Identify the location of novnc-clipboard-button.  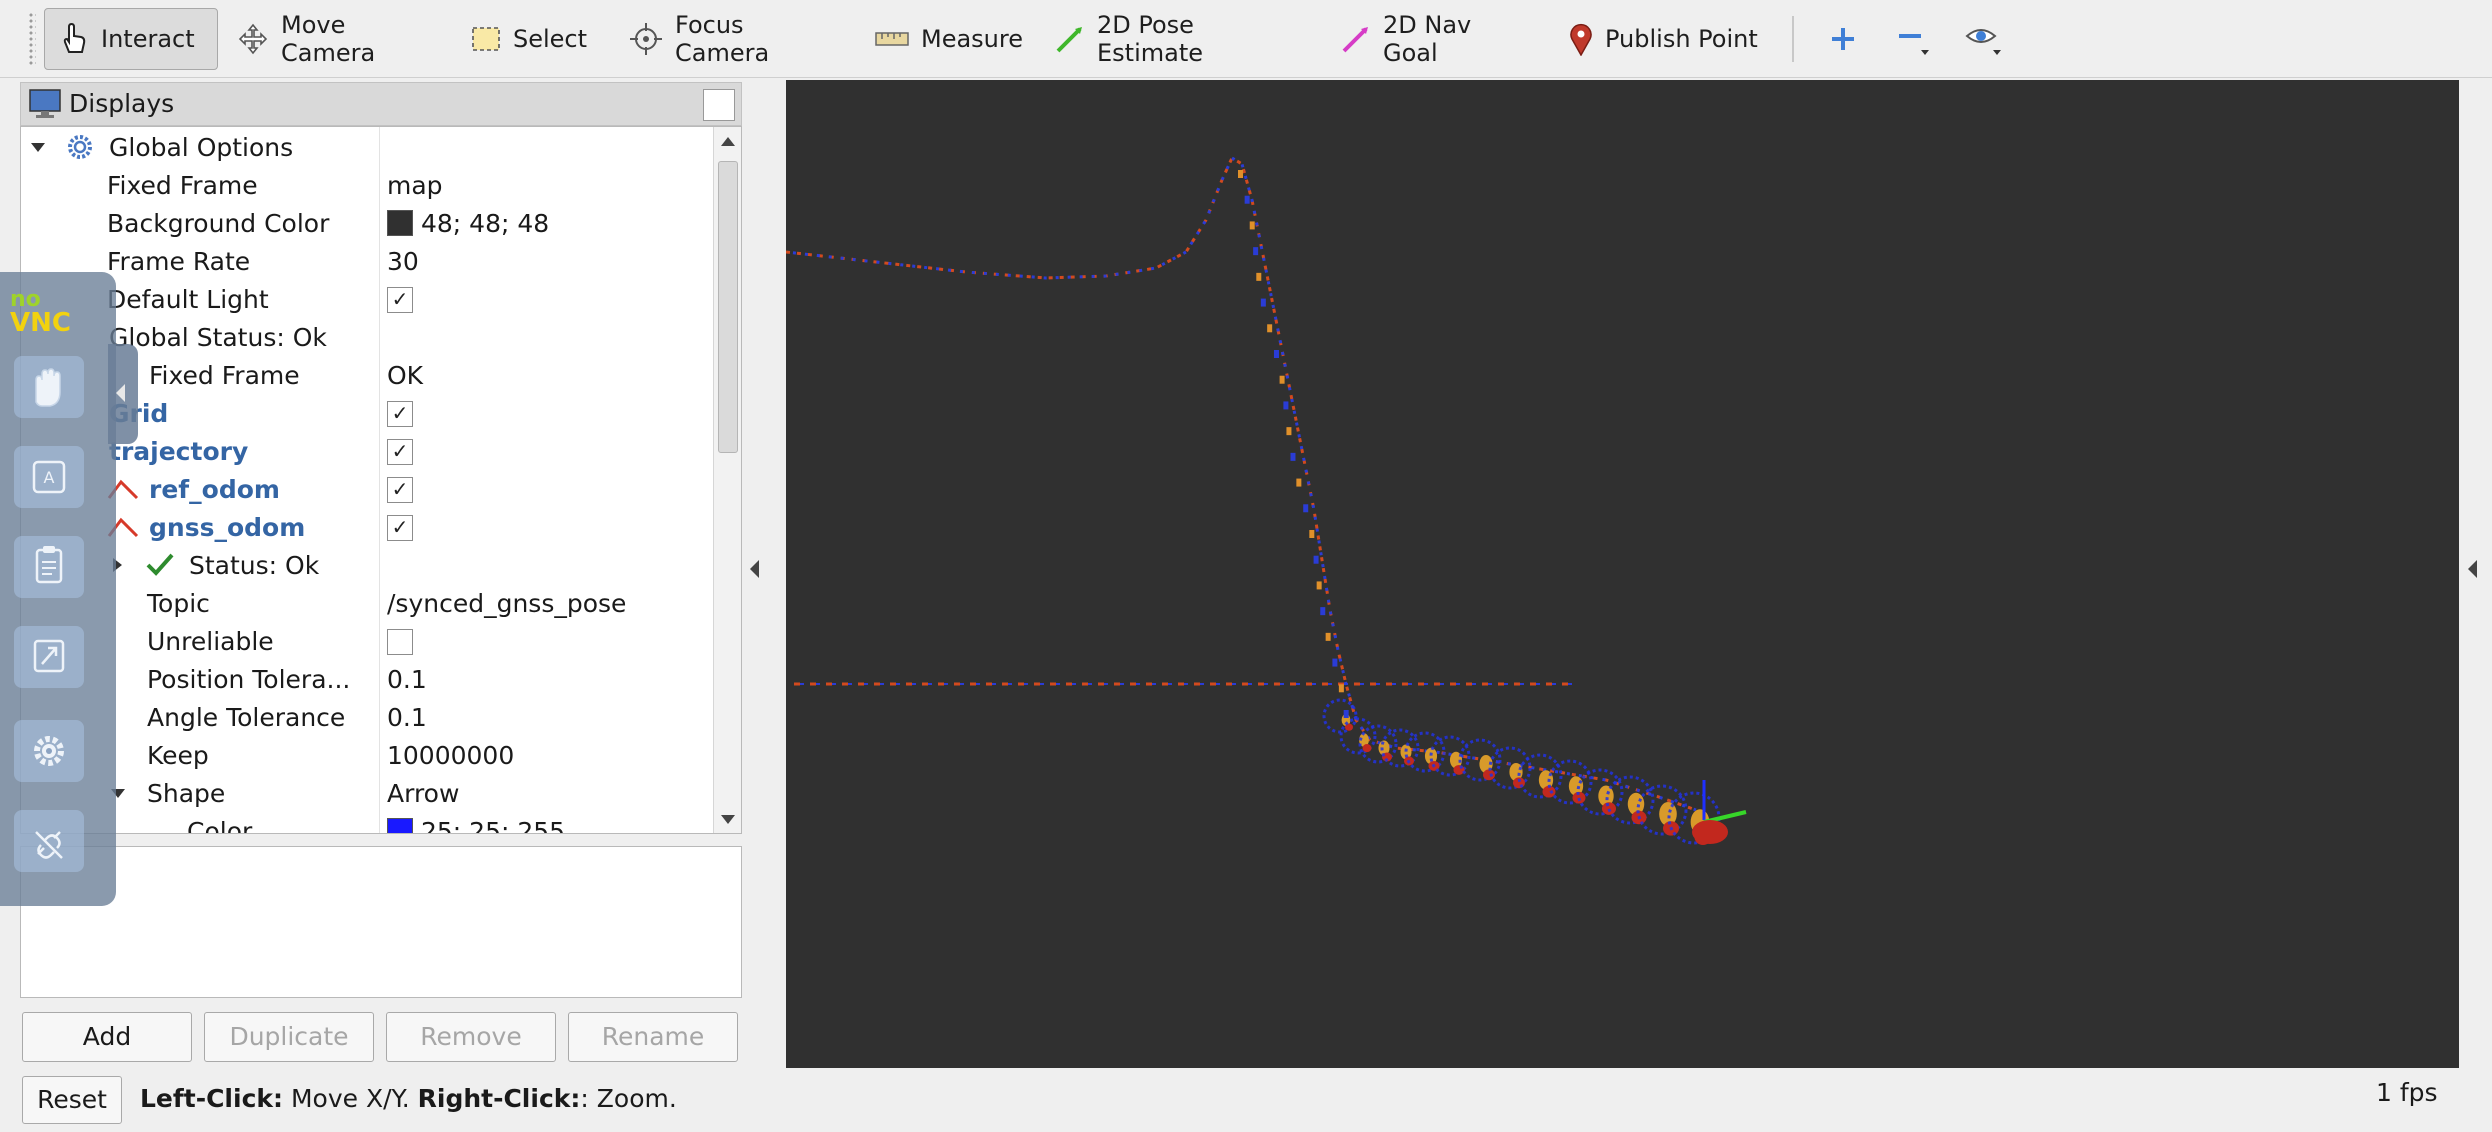
(49, 567).